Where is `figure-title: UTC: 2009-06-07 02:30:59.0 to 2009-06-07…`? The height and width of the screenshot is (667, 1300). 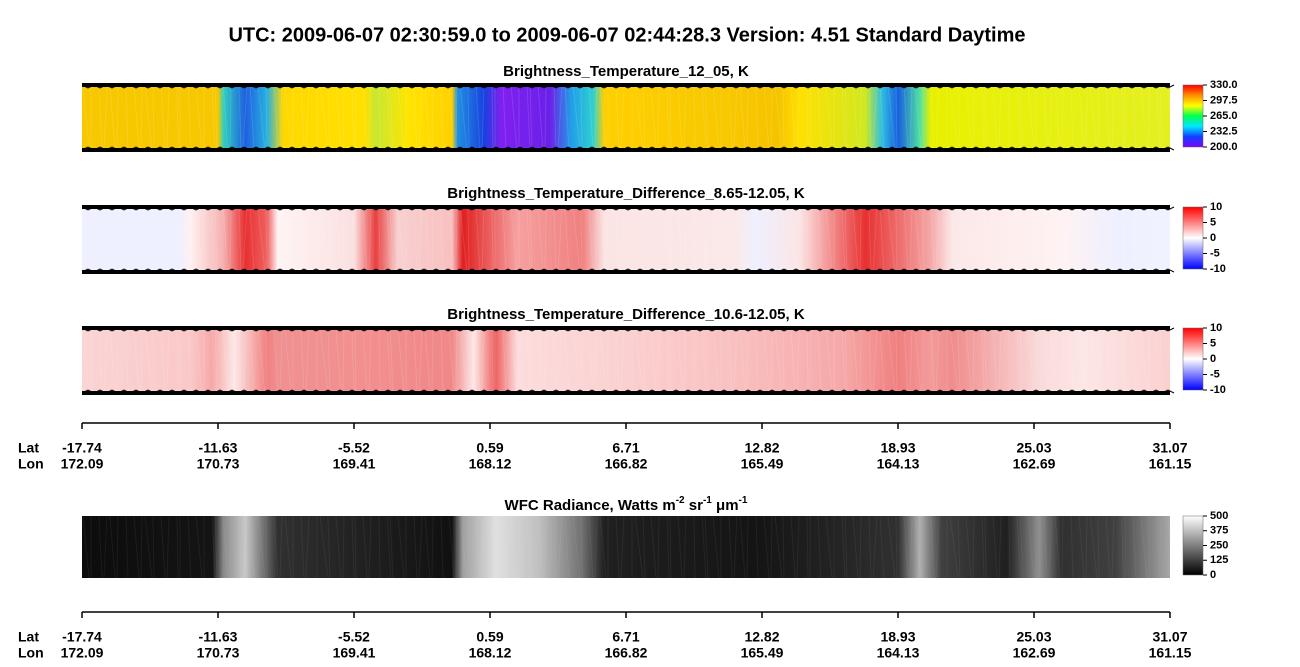 figure-title: UTC: 2009-06-07 02:30:59.0 to 2009-06-07… is located at coordinates (626, 35).